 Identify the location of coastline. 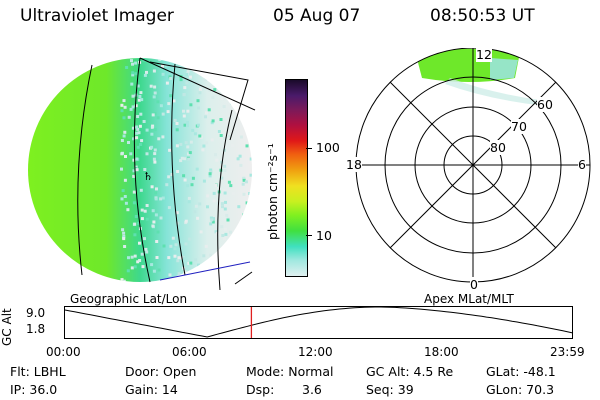
(205, 271).